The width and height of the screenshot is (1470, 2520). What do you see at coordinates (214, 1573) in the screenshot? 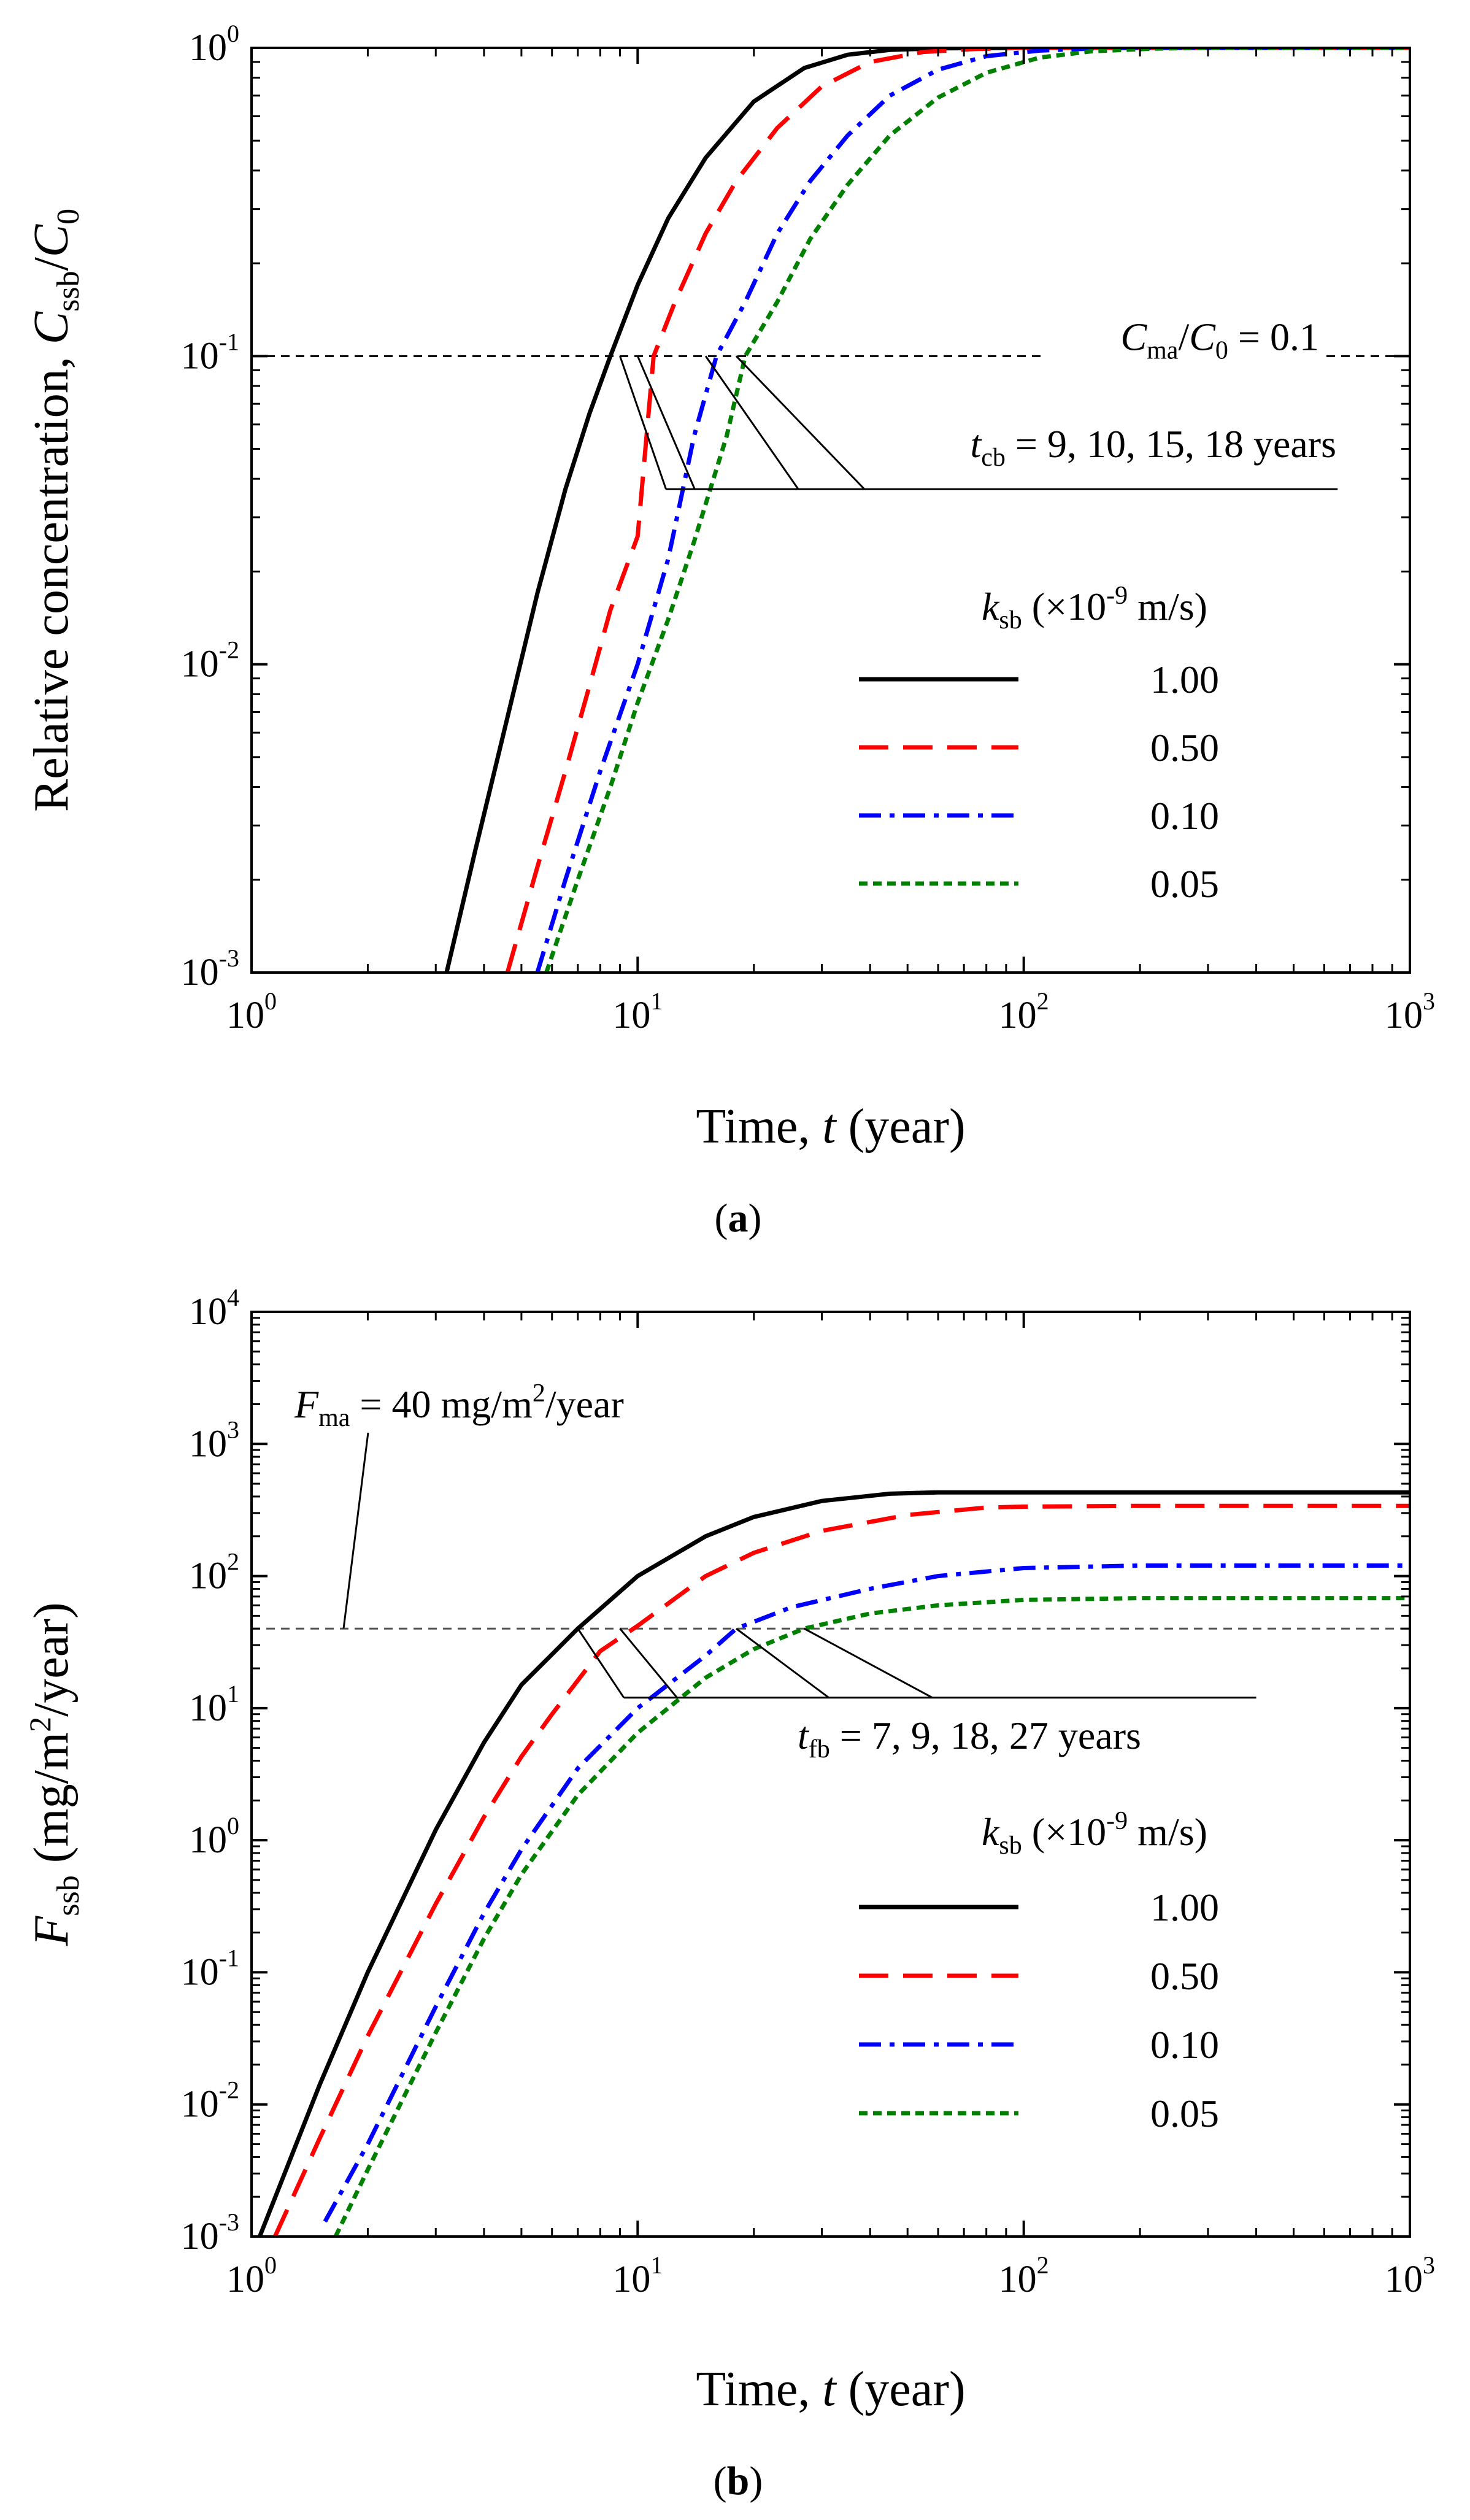
I see `y-tick-label: 10²` at bounding box center [214, 1573].